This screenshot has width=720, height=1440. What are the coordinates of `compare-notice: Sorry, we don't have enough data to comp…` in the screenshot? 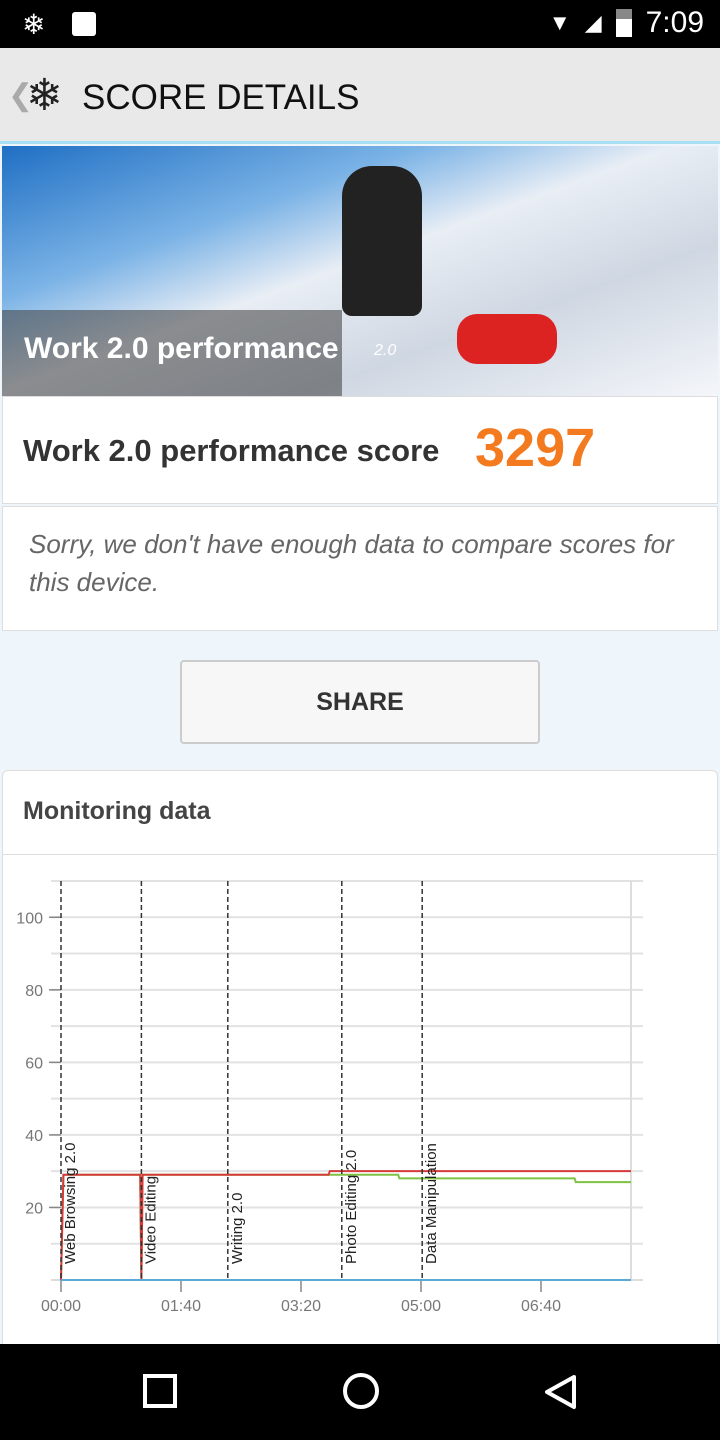 It's located at (360, 568).